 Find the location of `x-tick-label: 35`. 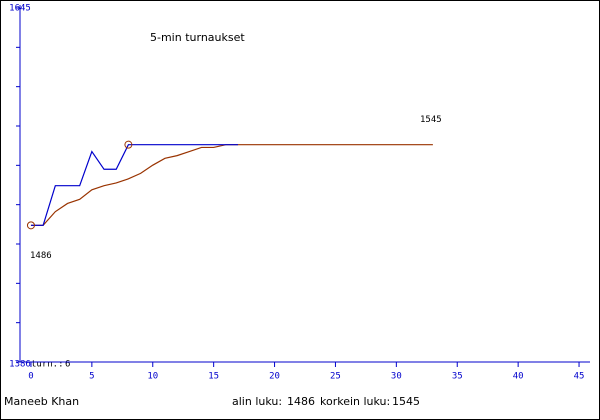

x-tick-label: 35 is located at coordinates (457, 377).